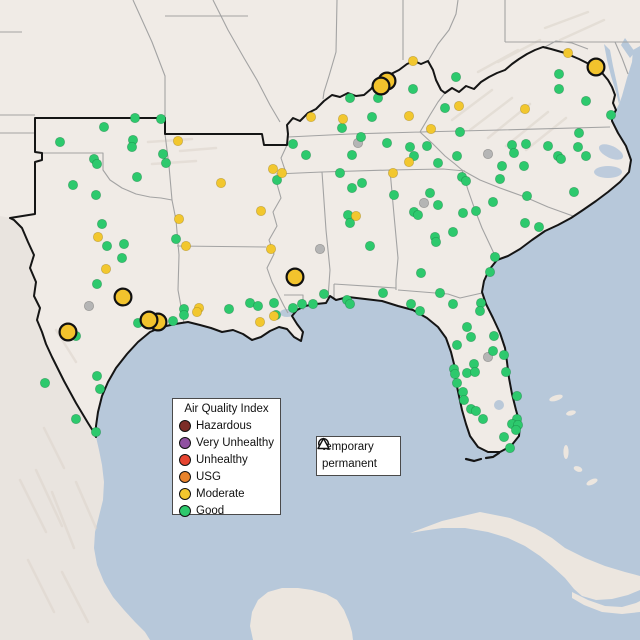  What do you see at coordinates (208, 476) in the screenshot?
I see `legend-item-label: USG` at bounding box center [208, 476].